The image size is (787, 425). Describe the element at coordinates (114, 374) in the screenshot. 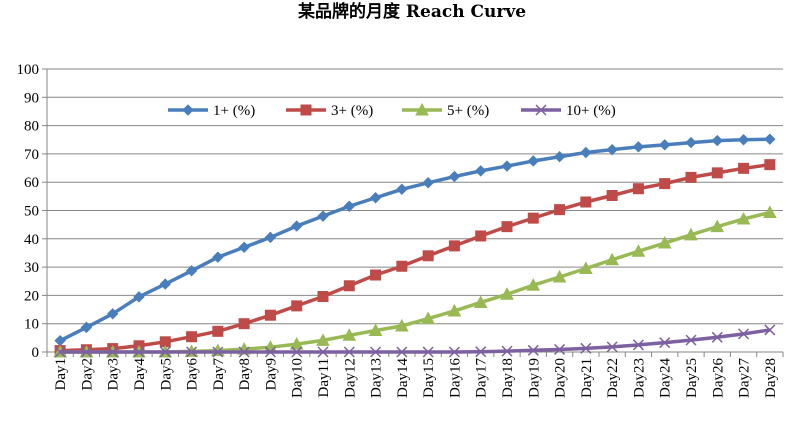

I see `x-tick-label: Day3` at that location.